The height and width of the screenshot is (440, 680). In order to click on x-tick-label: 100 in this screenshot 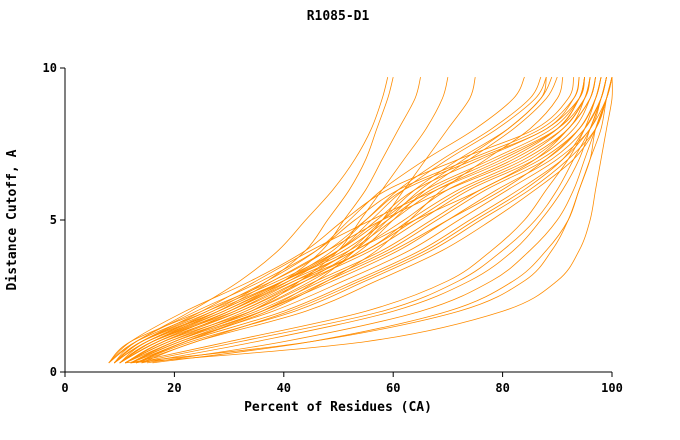, I will do `click(612, 388)`.